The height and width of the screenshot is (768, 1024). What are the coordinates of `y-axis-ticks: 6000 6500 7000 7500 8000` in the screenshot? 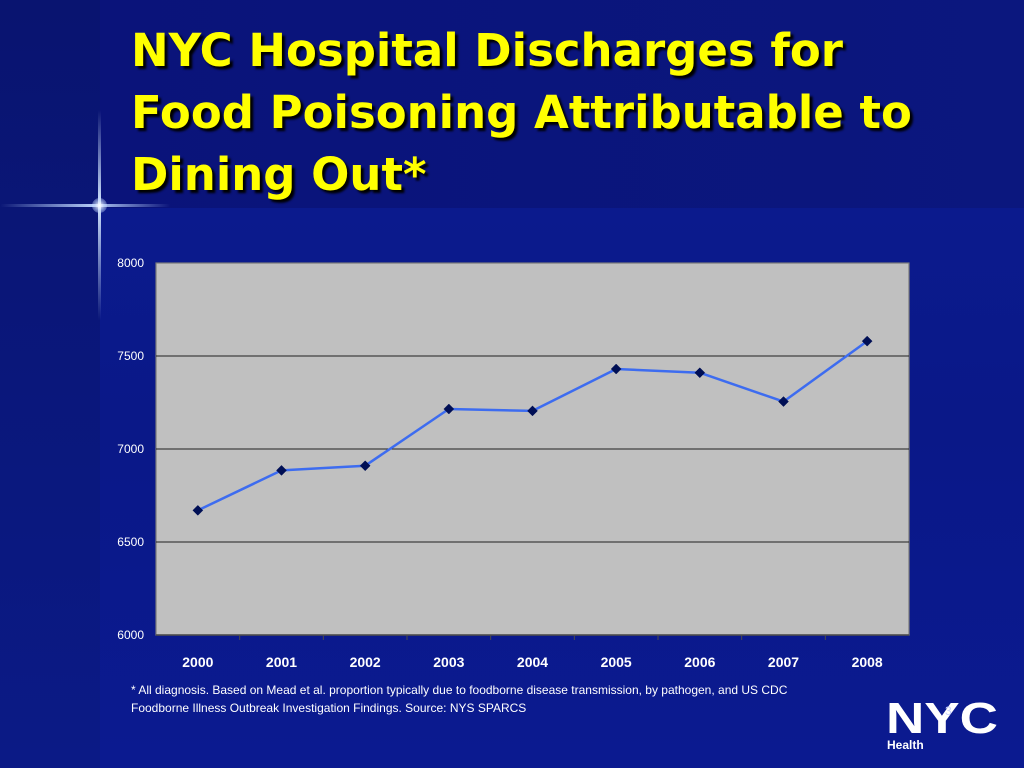 It's located at (130, 449).